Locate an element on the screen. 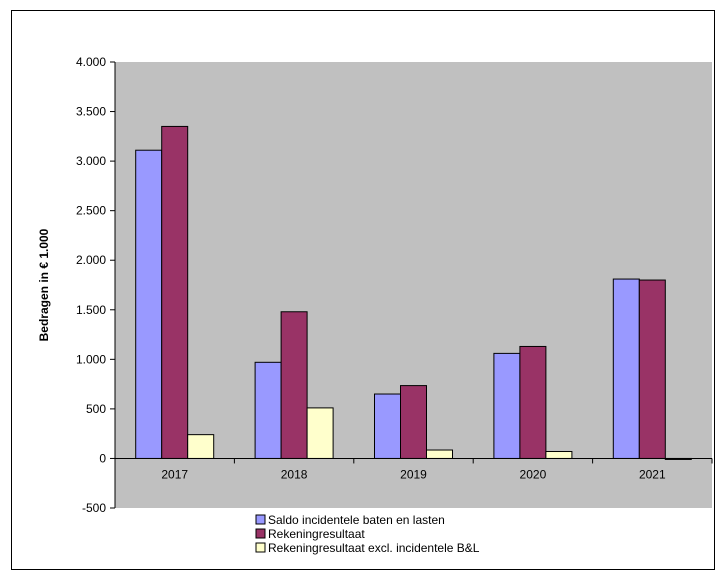 Image resolution: width=726 pixels, height=570 pixels. x-tick-label: 2020 is located at coordinates (533, 474).